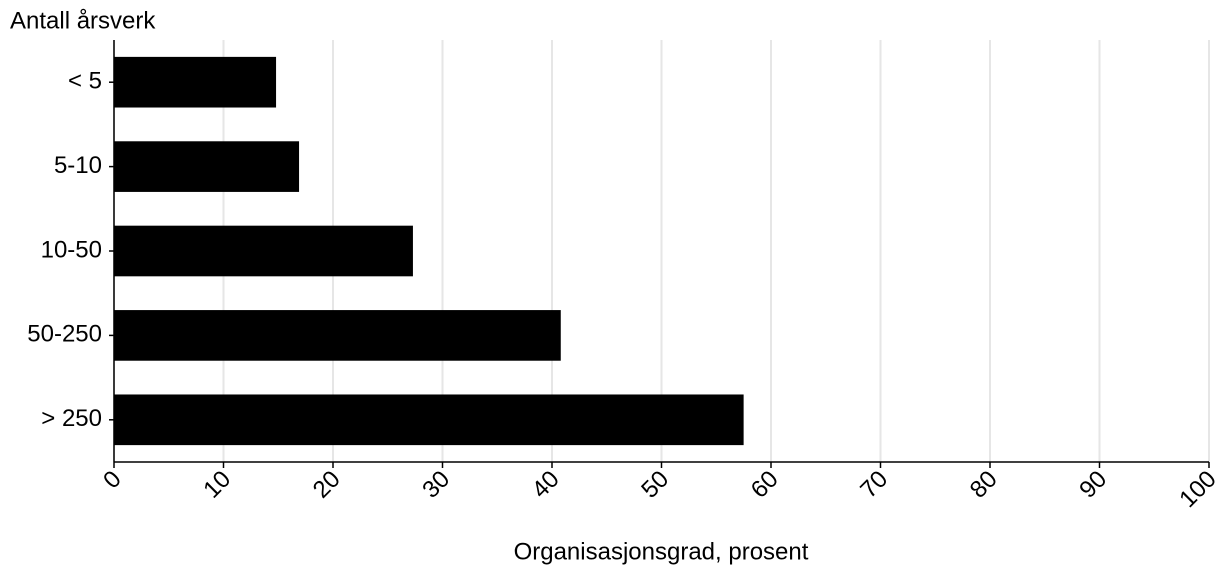  Describe the element at coordinates (1093, 485) in the screenshot. I see `x-tick-label: 90` at that location.